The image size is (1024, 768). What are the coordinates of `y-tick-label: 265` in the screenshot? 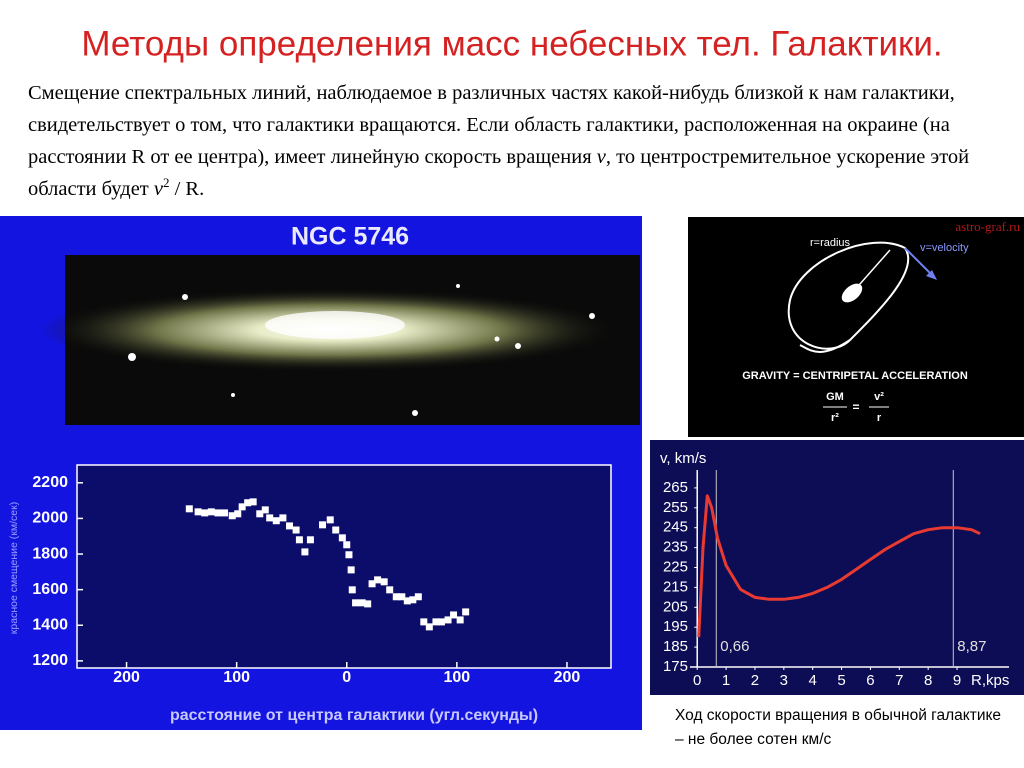 It's located at (675, 487).